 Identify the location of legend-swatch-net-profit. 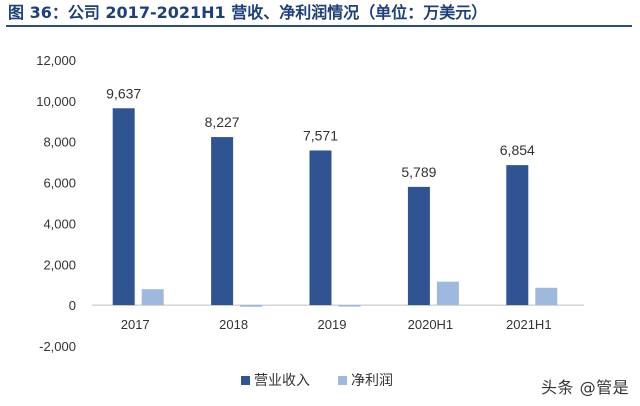
(342, 380).